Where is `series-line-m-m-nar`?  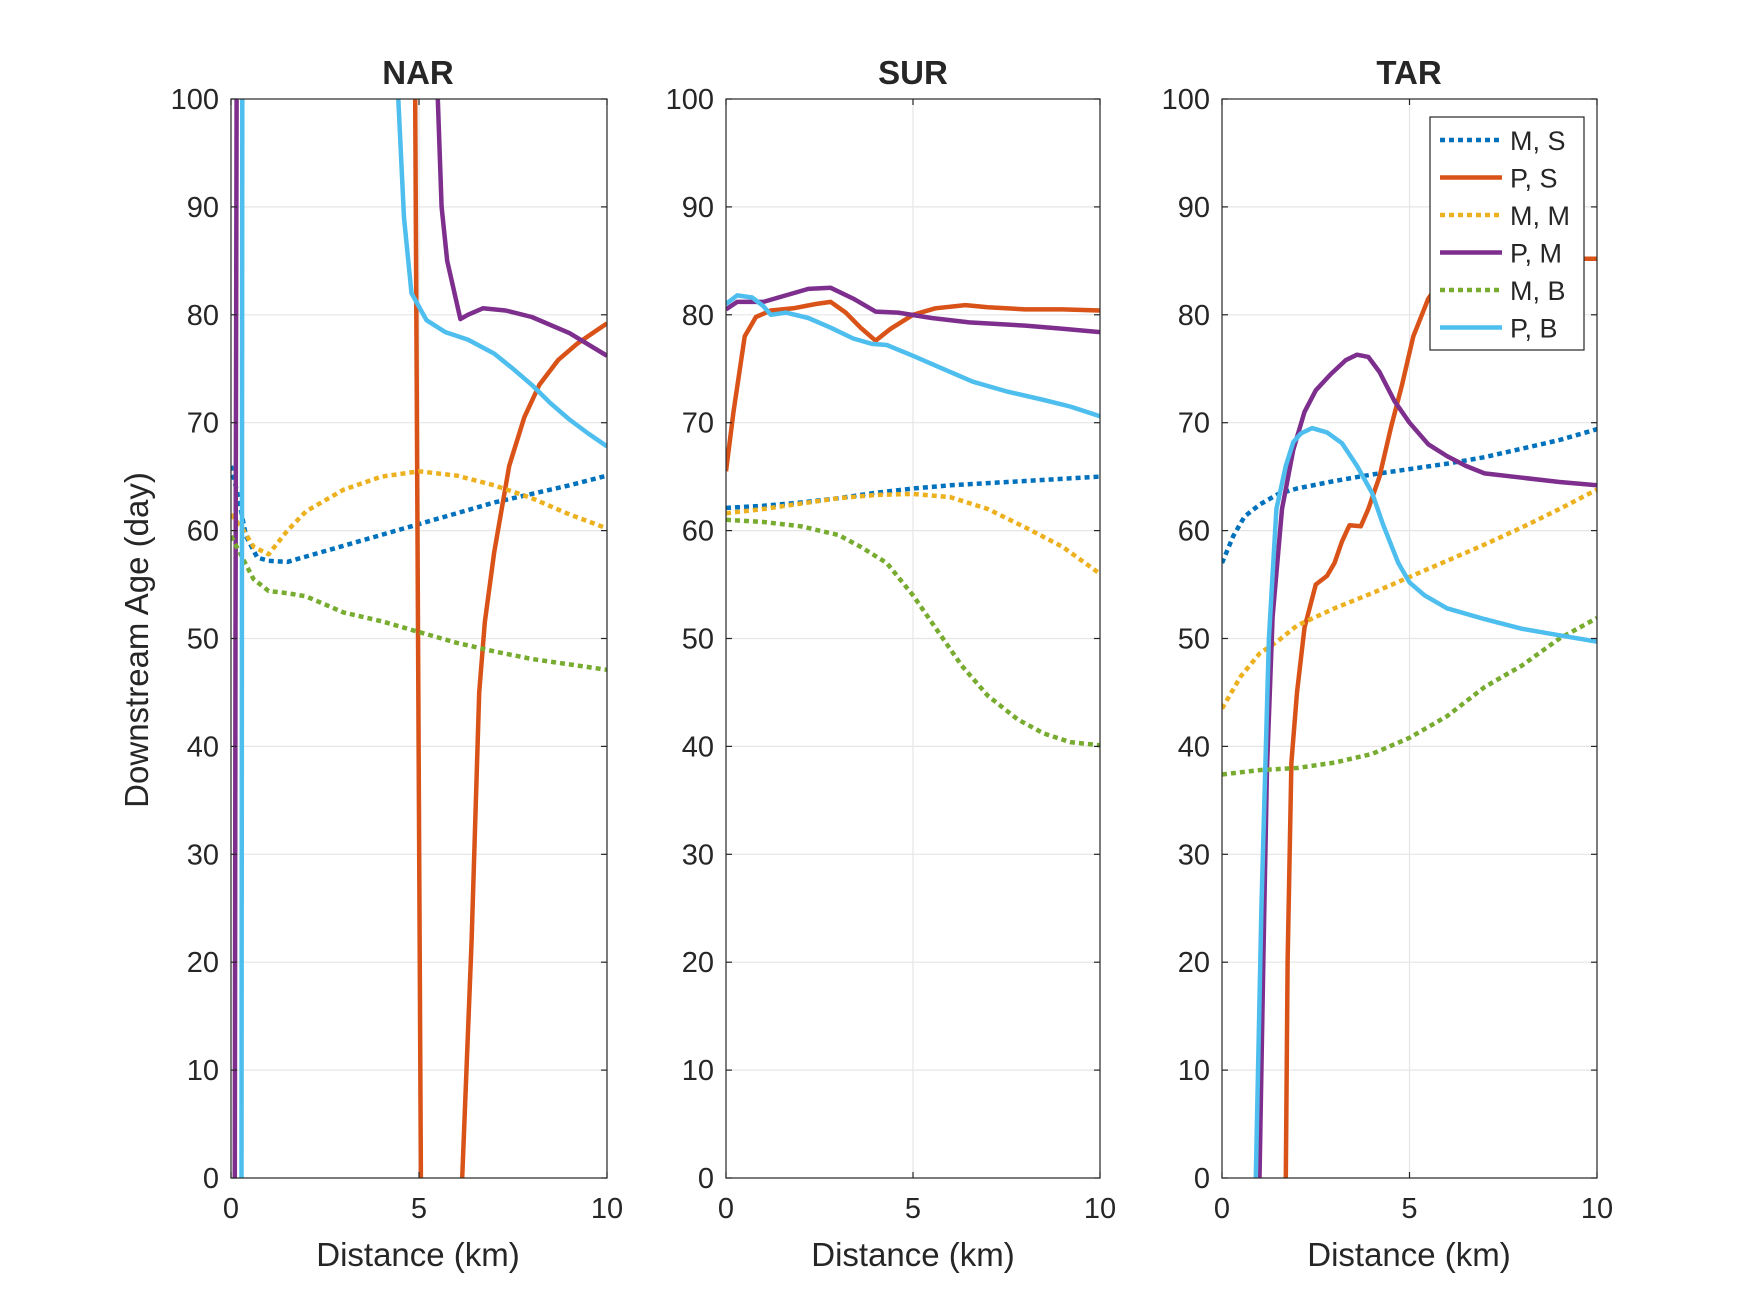 series-line-m-m-nar is located at coordinates (419, 513).